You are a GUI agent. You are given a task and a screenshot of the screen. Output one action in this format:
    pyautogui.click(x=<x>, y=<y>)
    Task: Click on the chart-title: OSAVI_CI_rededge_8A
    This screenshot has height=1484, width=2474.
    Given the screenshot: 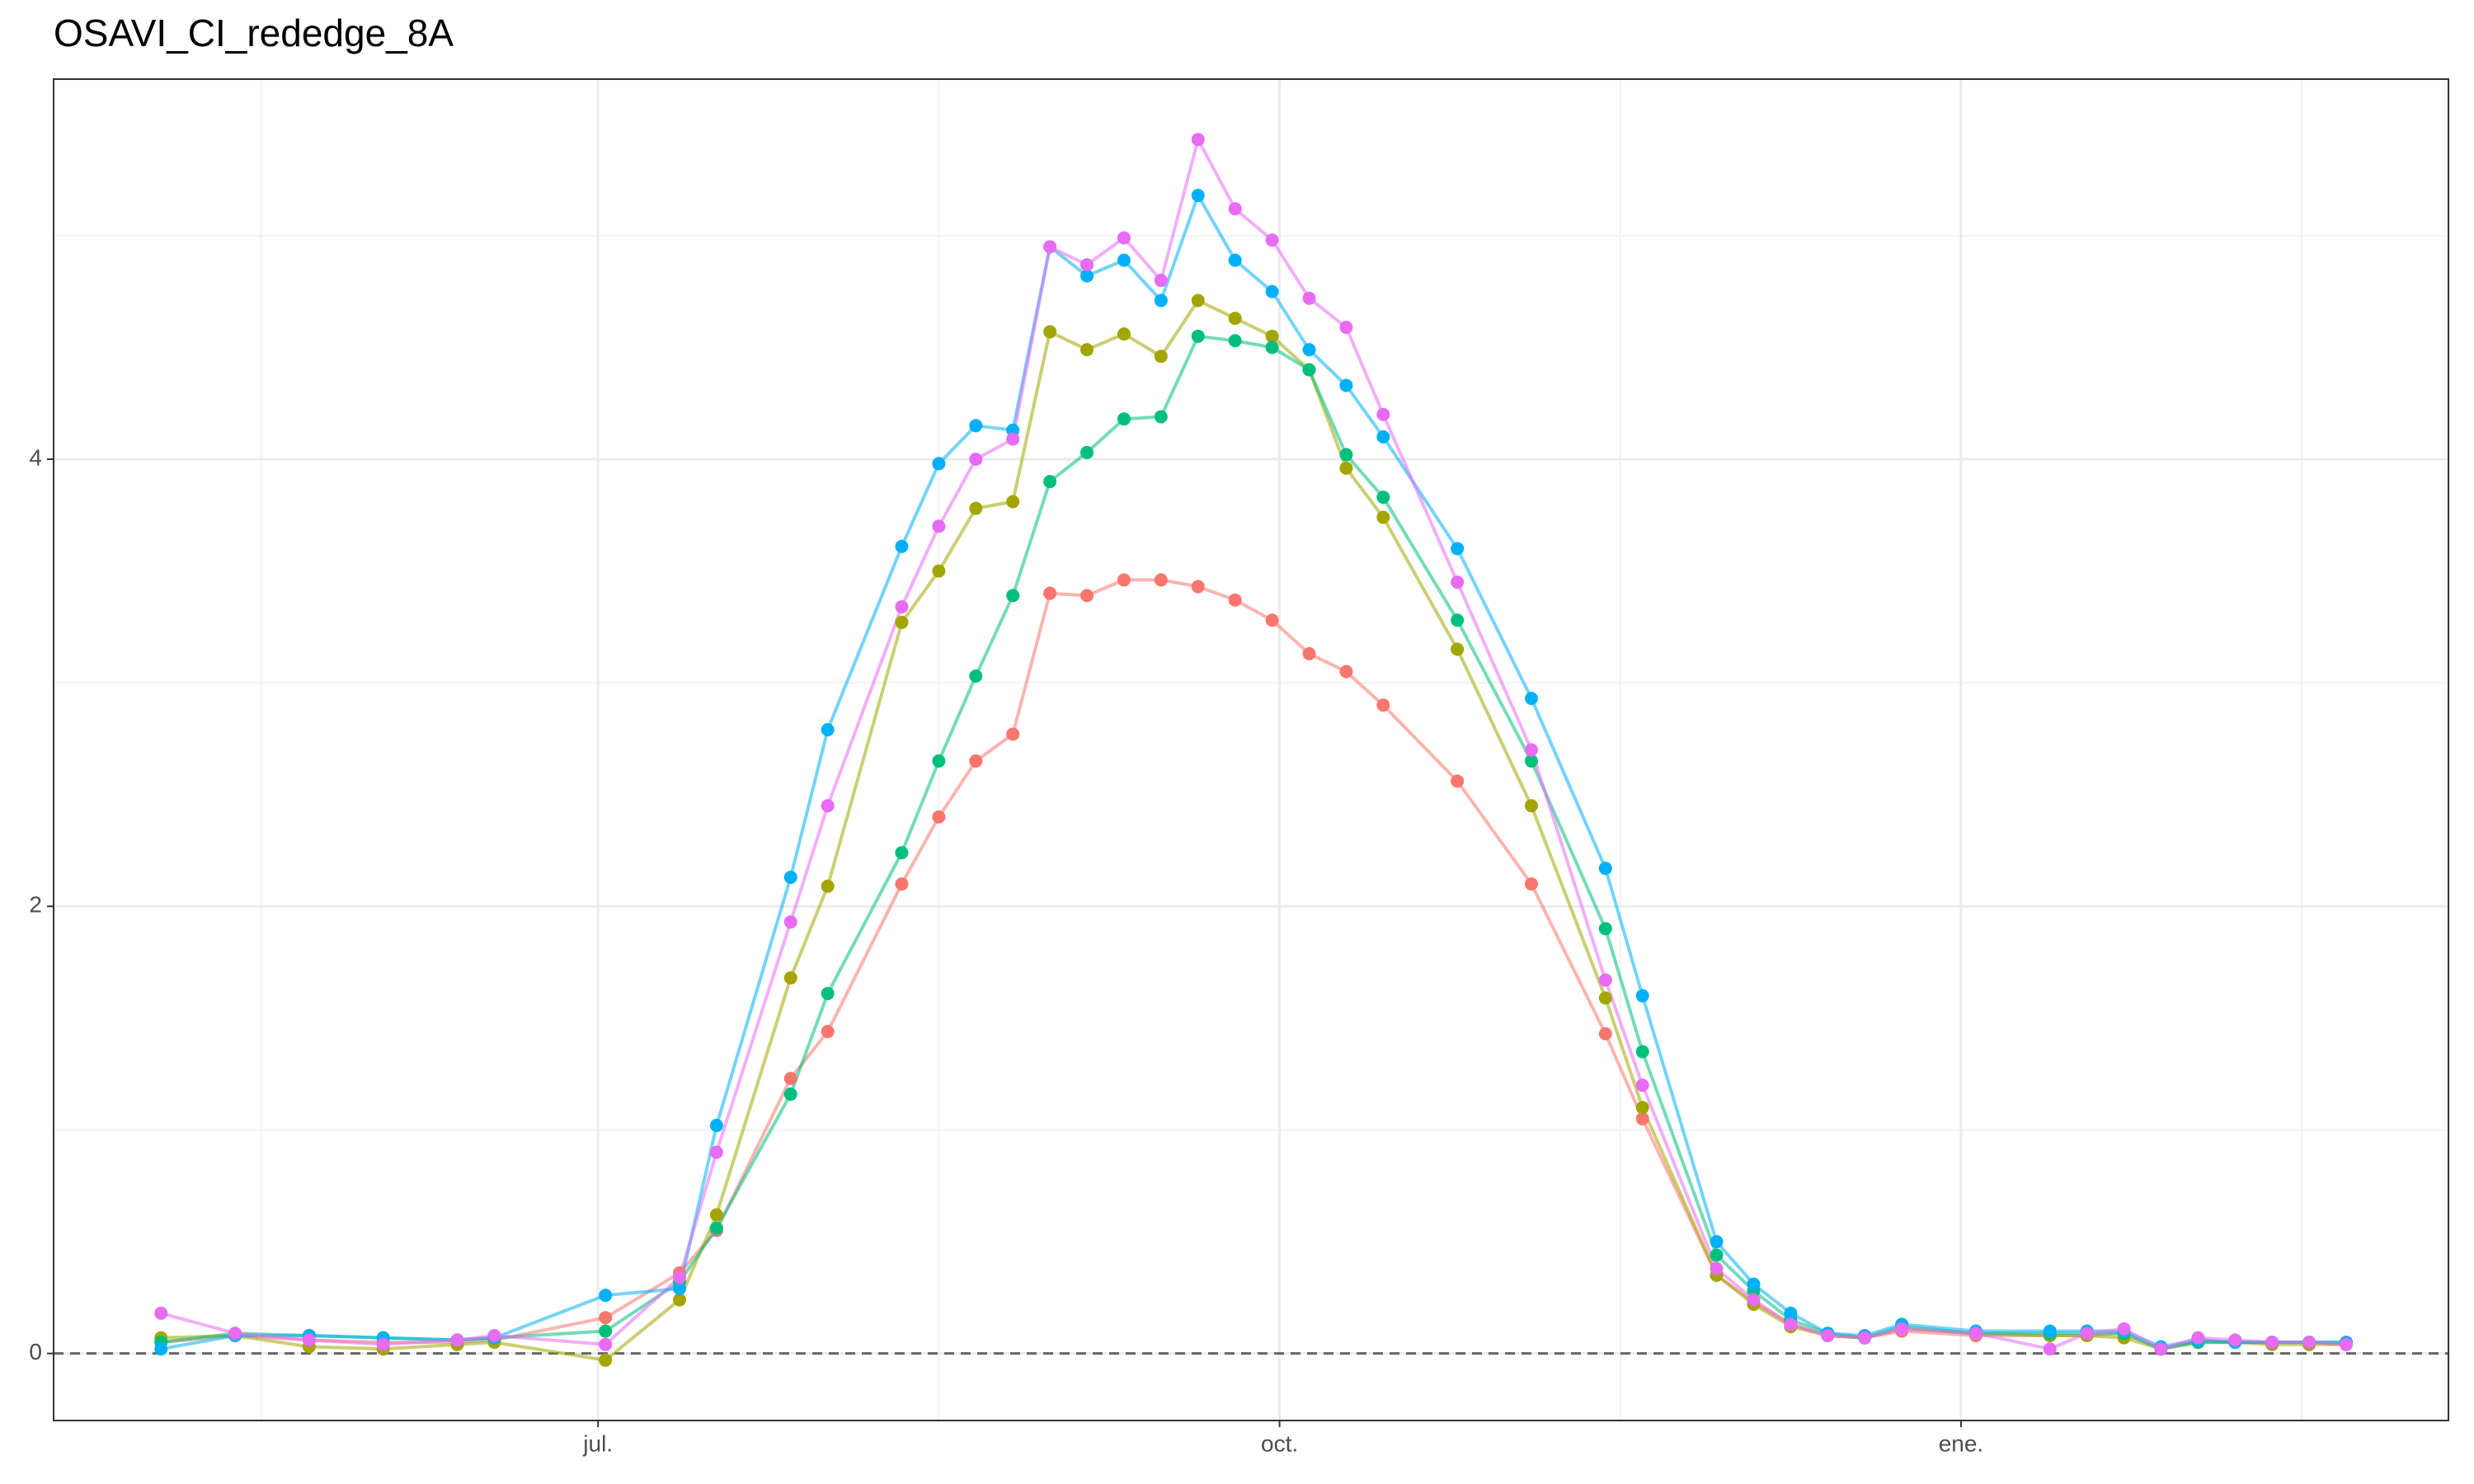 What is the action you would take?
    pyautogui.click(x=254, y=33)
    